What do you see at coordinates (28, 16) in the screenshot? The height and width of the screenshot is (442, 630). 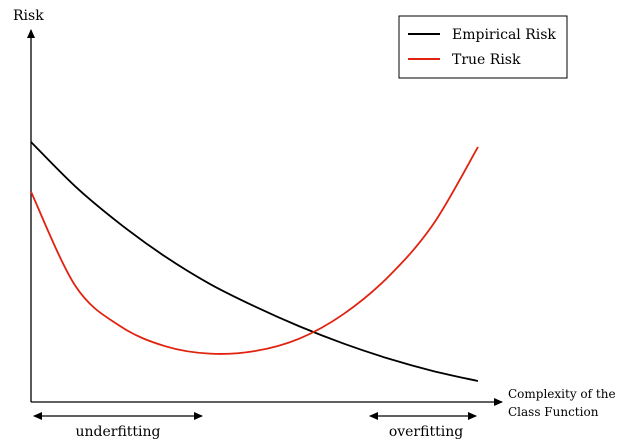 I see `y-axis-label: Risk` at bounding box center [28, 16].